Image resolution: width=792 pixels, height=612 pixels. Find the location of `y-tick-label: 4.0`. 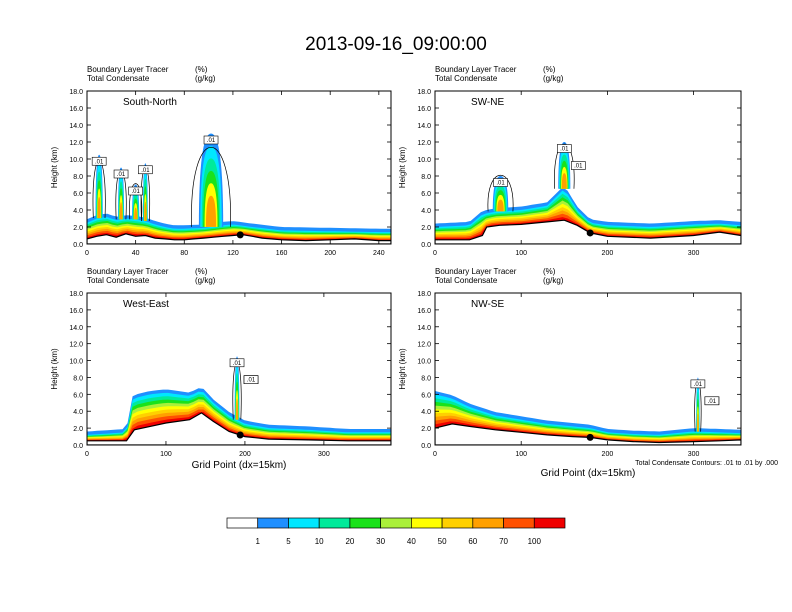

y-tick-label: 4.0 is located at coordinates (426, 211).